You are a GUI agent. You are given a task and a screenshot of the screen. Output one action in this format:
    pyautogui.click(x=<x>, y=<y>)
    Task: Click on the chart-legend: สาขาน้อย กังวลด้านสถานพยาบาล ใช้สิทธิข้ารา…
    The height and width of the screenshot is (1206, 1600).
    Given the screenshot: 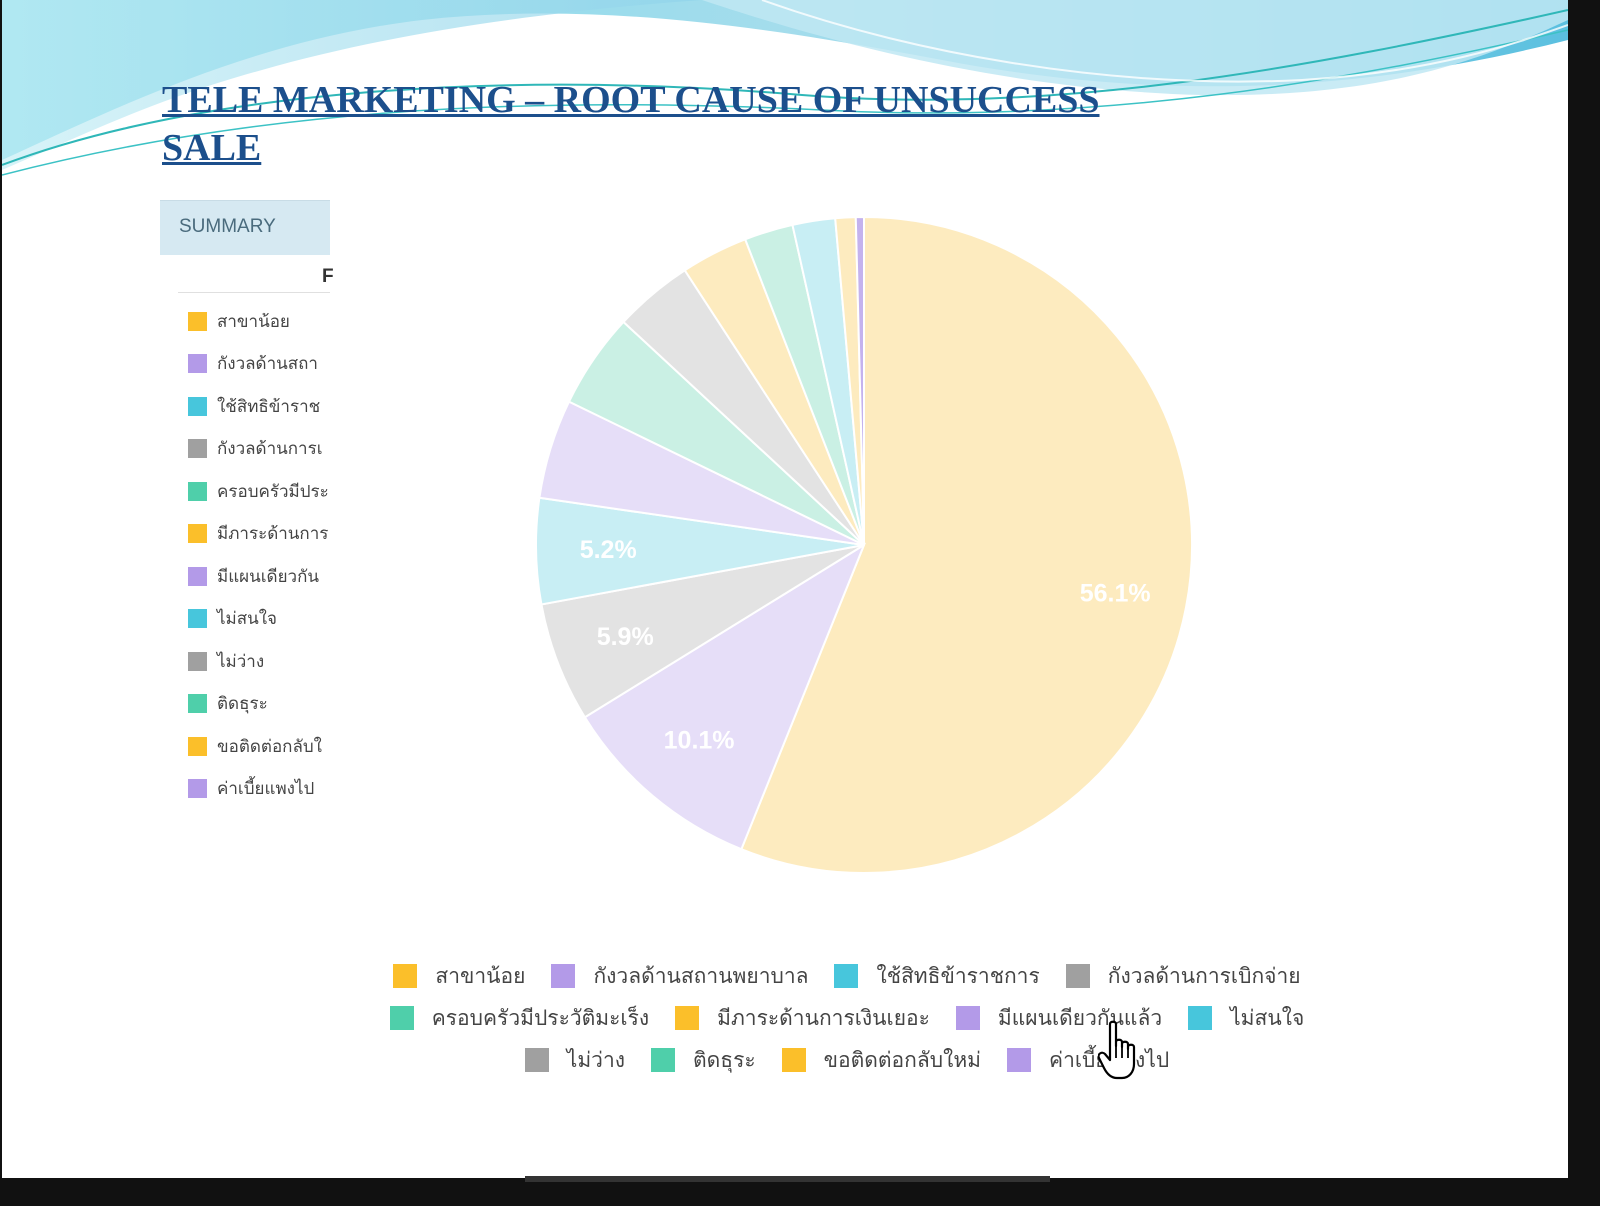 What is the action you would take?
    pyautogui.click(x=847, y=1018)
    